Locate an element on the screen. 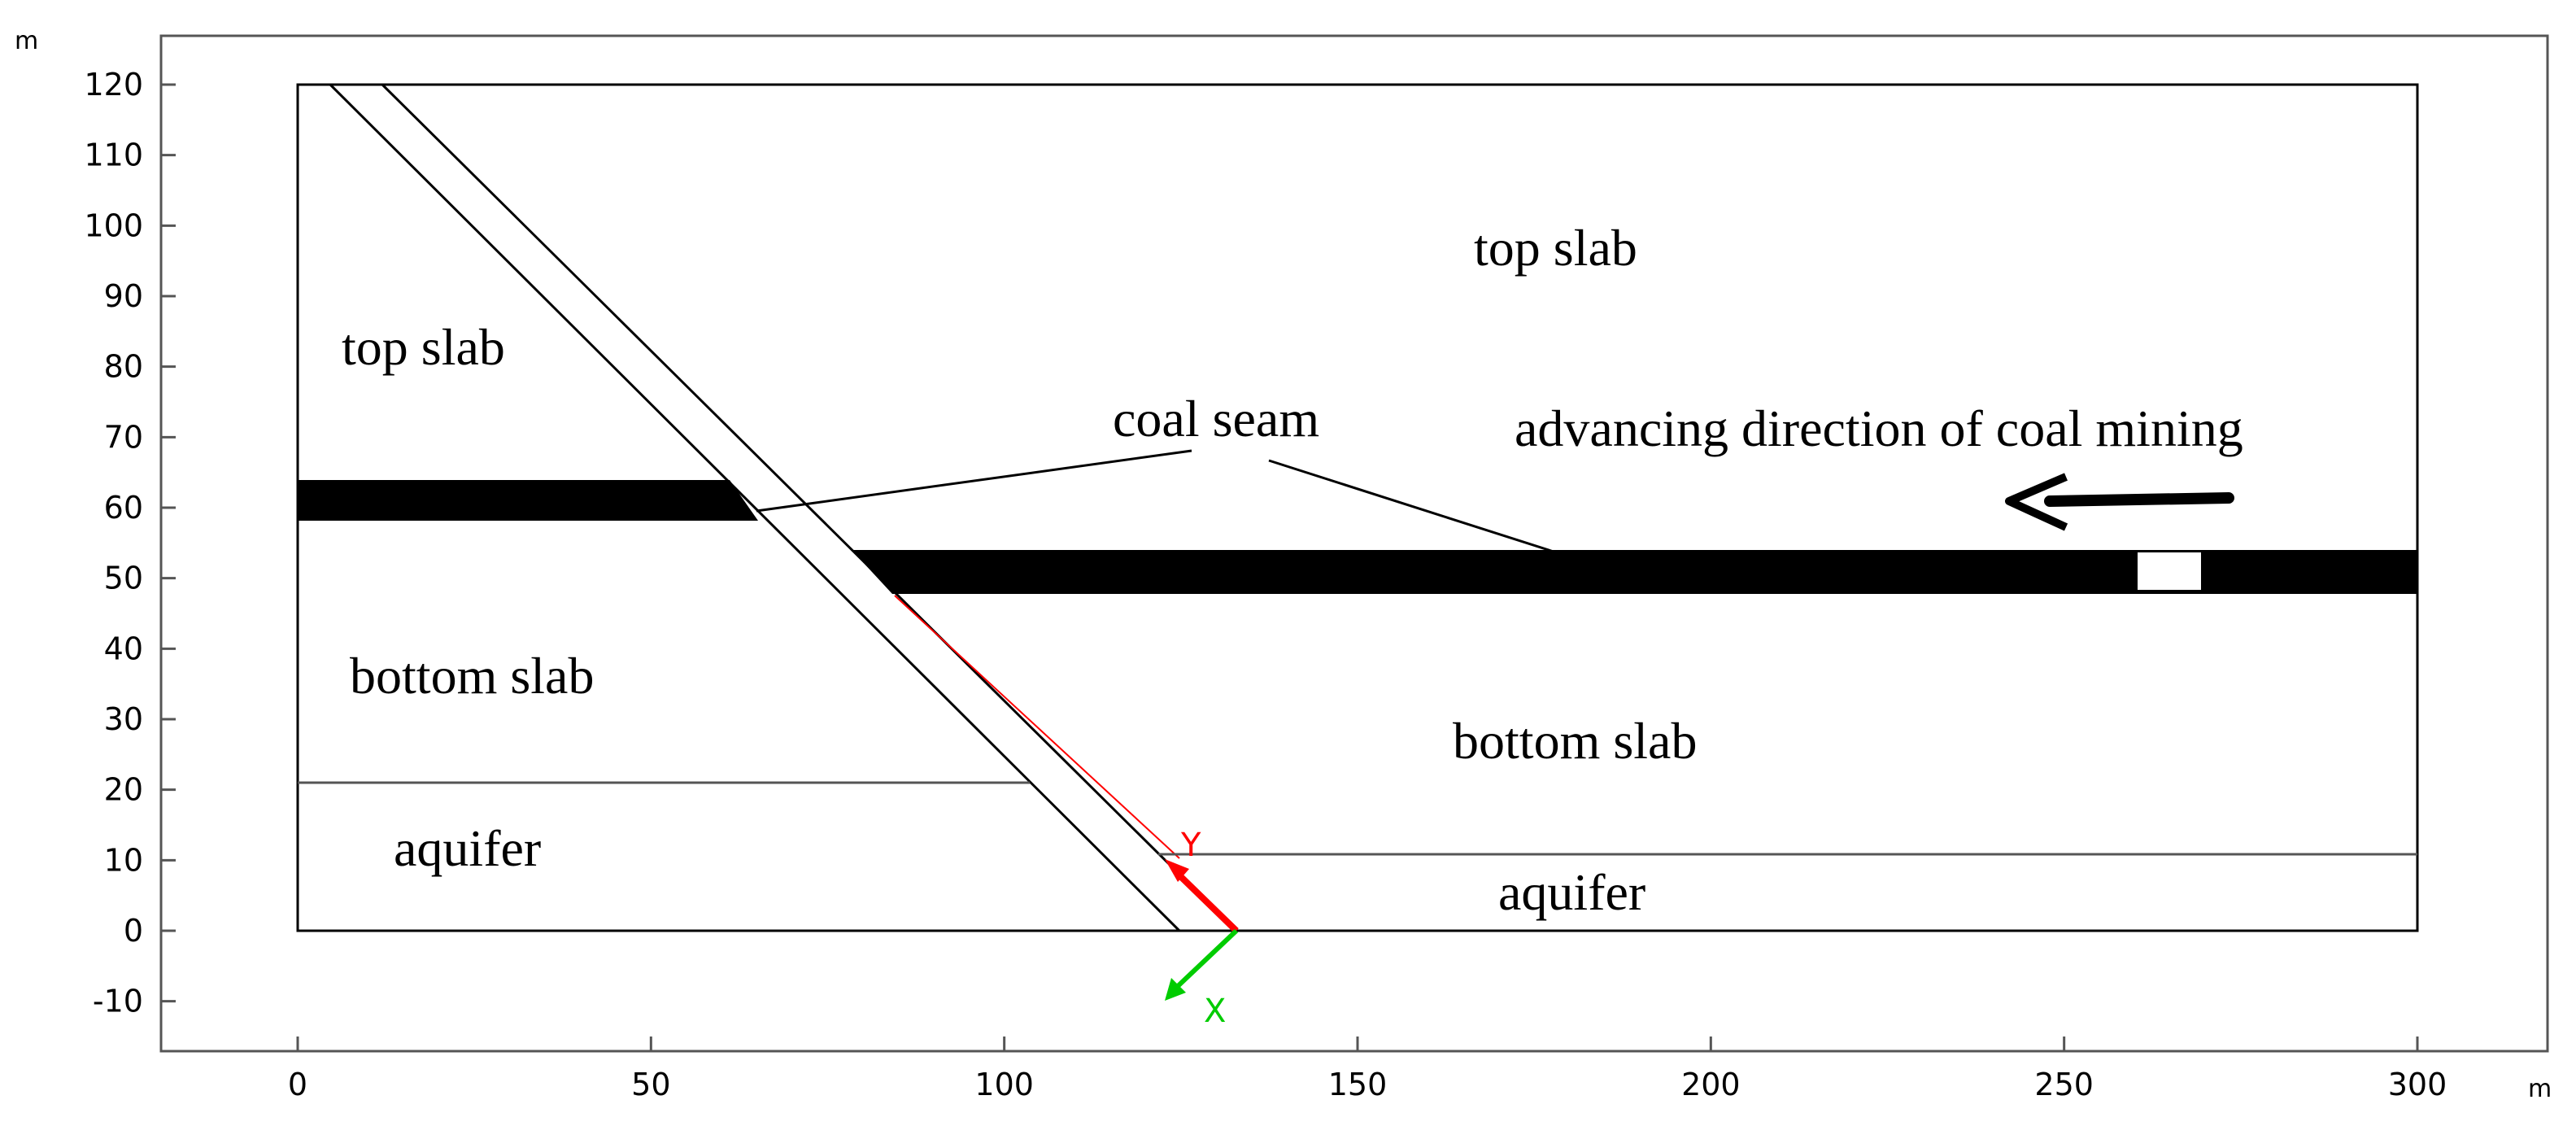  label-coal-seam: coal seam is located at coordinates (1216, 419).